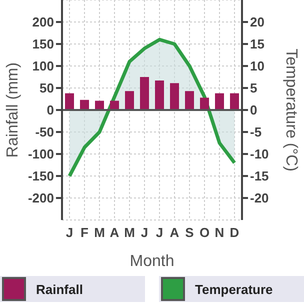 Image resolution: width=304 pixels, height=304 pixels. I want to click on y-tick-label: -150, so click(41, 176).